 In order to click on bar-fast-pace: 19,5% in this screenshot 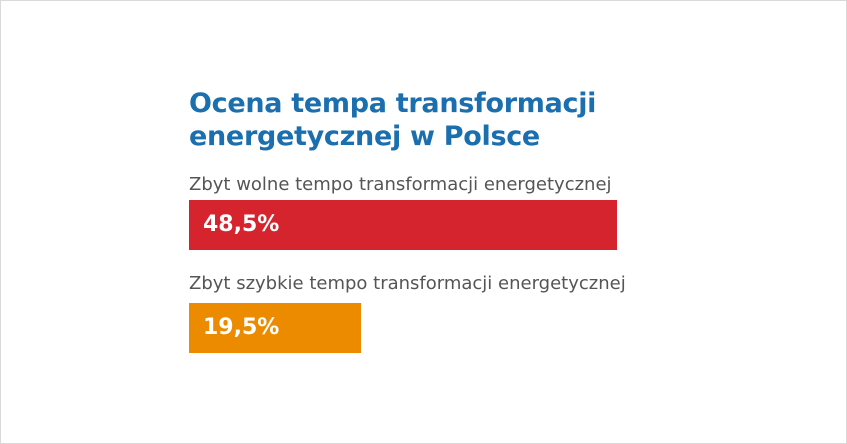, I will do `click(275, 328)`.